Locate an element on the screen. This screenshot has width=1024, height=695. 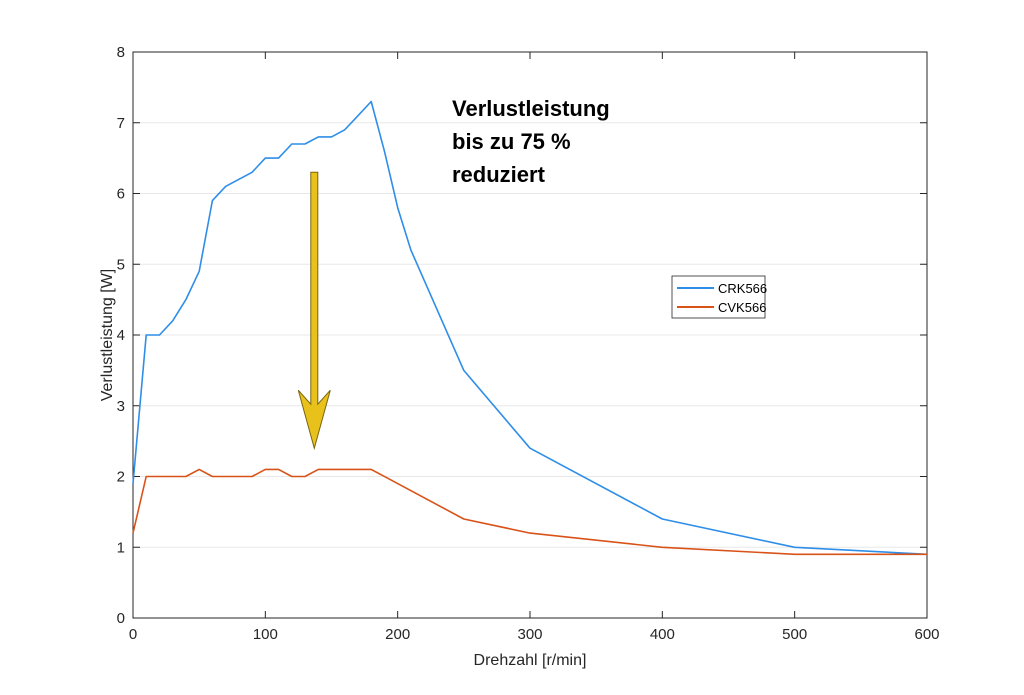
y-tick-label: 1 is located at coordinates (121, 547).